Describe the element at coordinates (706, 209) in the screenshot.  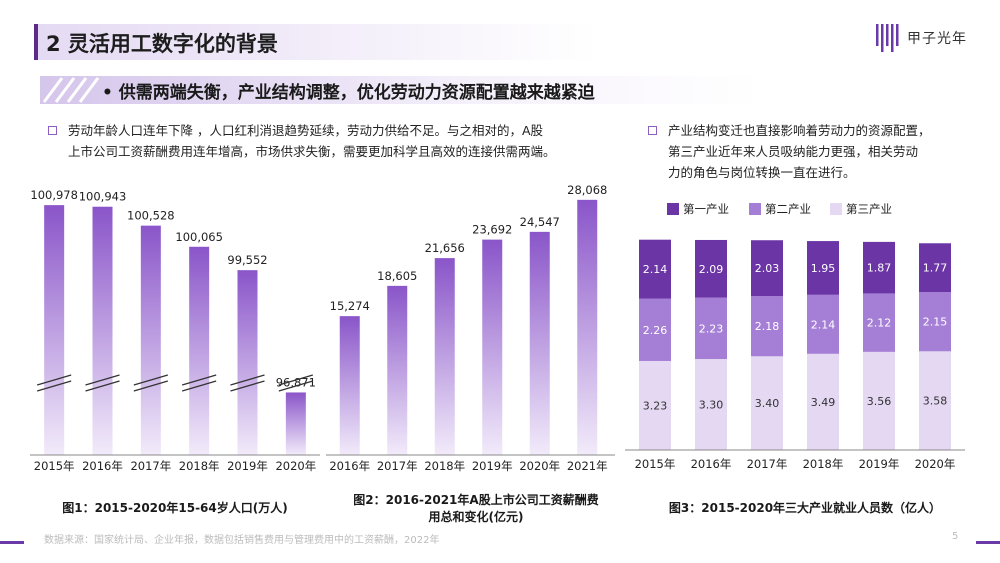
I see `legend-label: 第一产业` at that location.